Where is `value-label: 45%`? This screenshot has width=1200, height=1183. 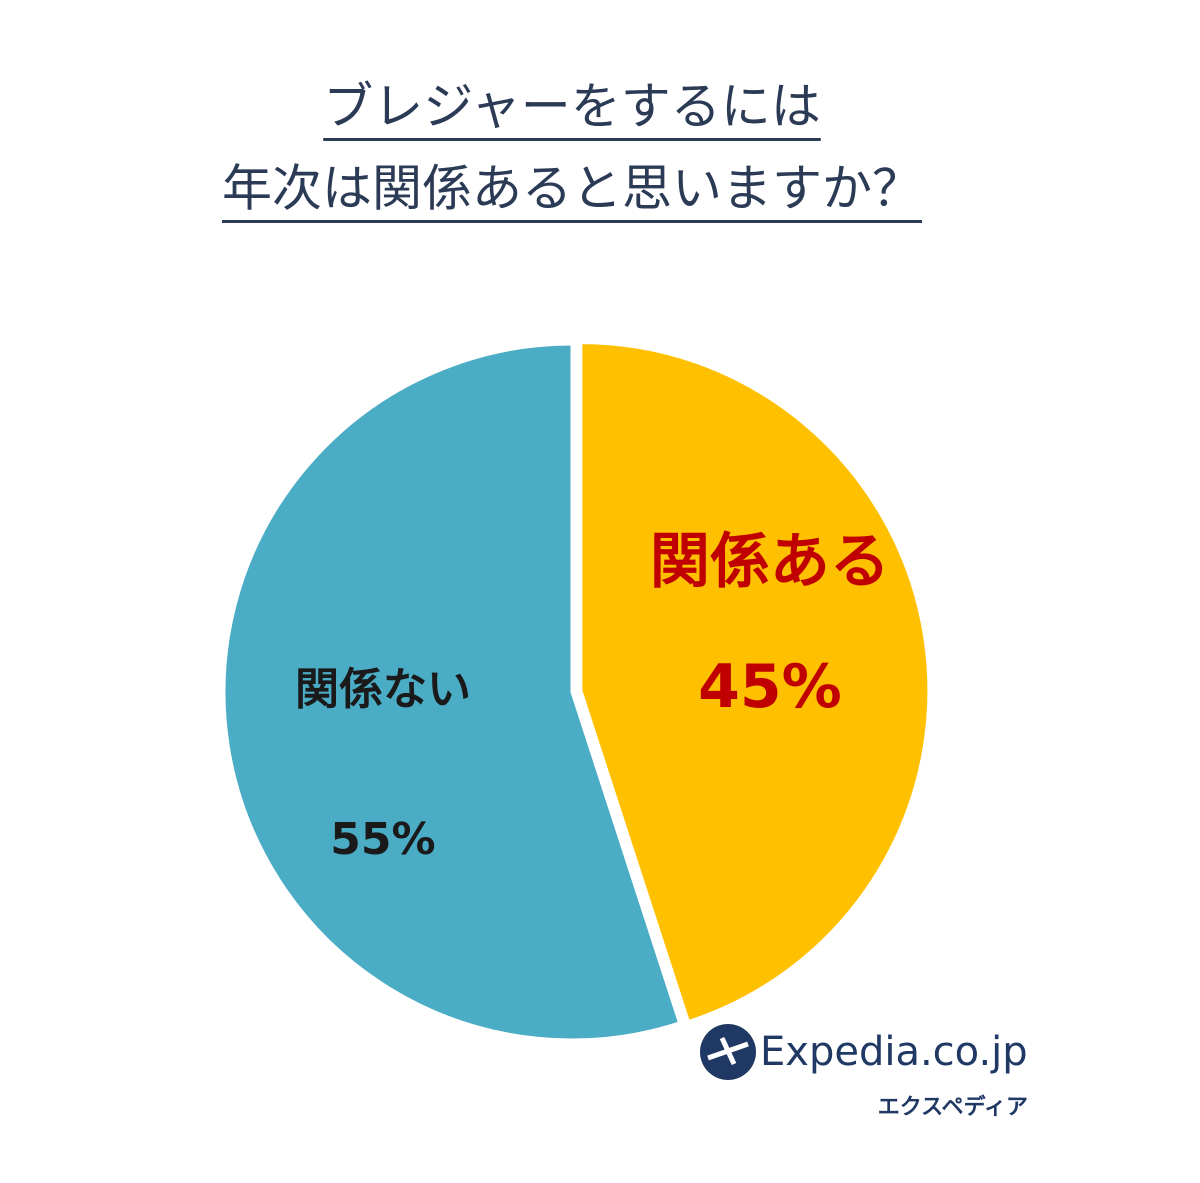 value-label: 45% is located at coordinates (770, 687).